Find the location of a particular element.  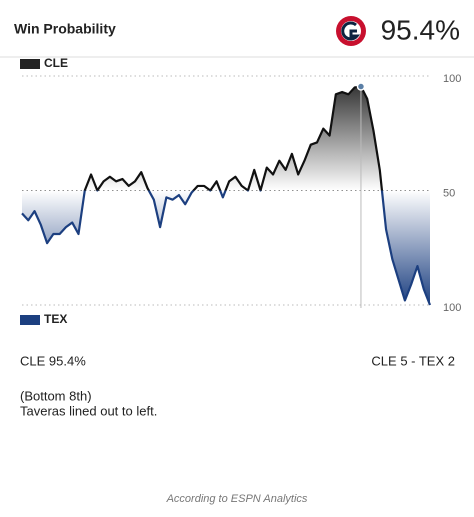

source: According to ESPN Analytics is located at coordinates (237, 499).